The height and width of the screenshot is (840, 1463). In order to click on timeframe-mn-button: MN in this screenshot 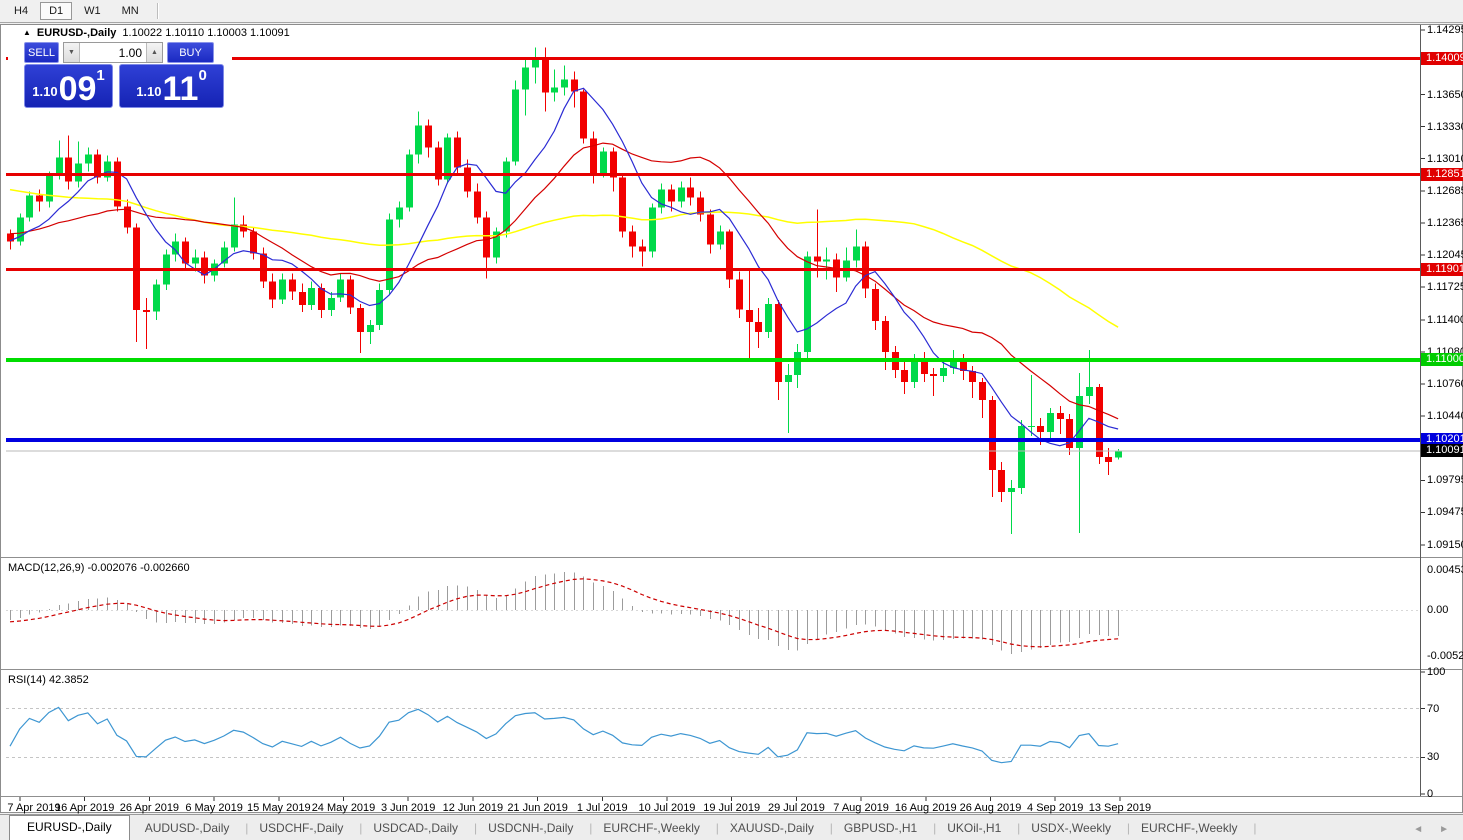, I will do `click(130, 11)`.